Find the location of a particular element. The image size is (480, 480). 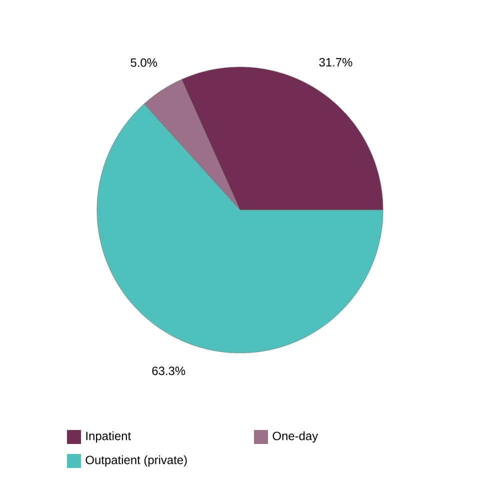

legend-label: Inpatient is located at coordinates (108, 437).